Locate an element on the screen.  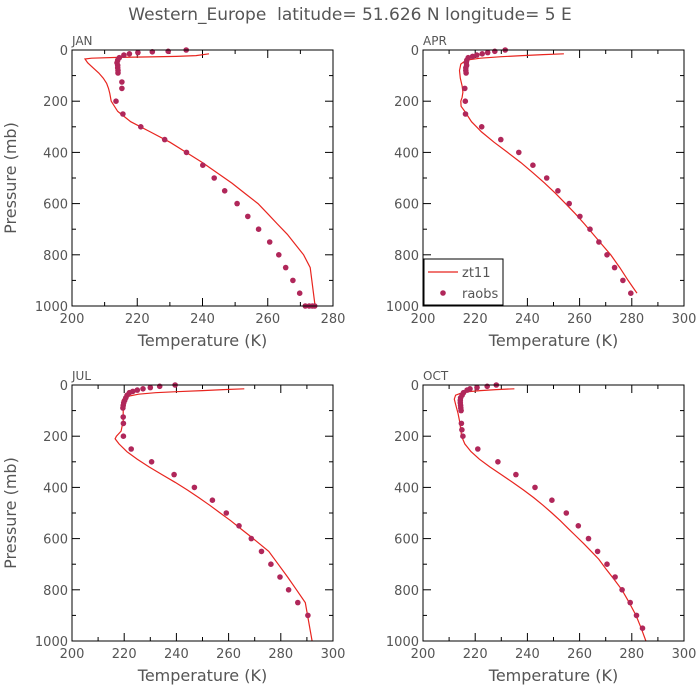
y-axis-label: Pressure (mb) is located at coordinates (10, 178).